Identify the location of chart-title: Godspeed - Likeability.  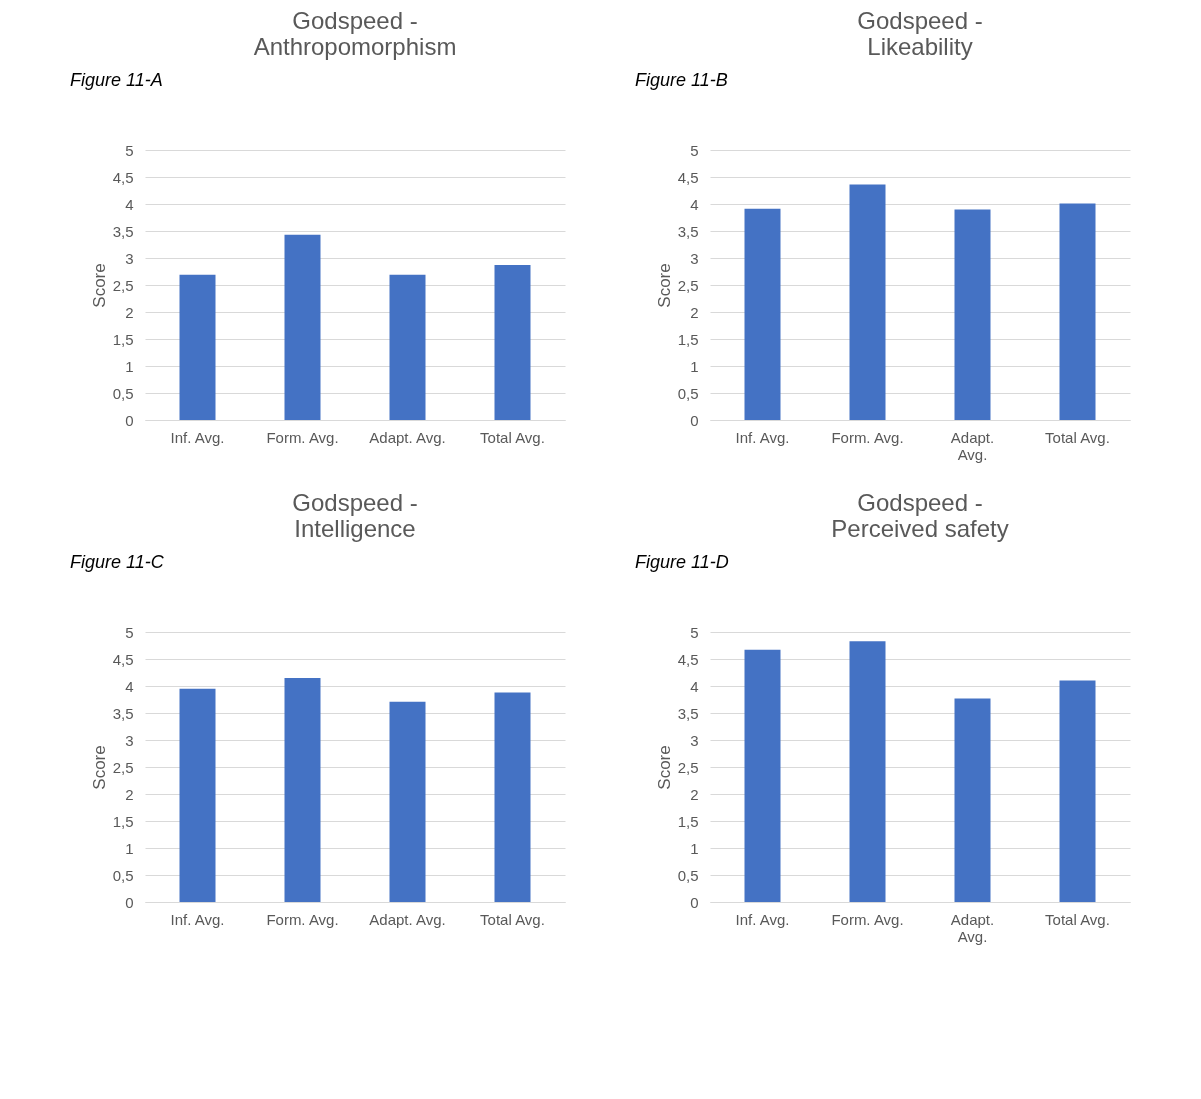
(920, 33).